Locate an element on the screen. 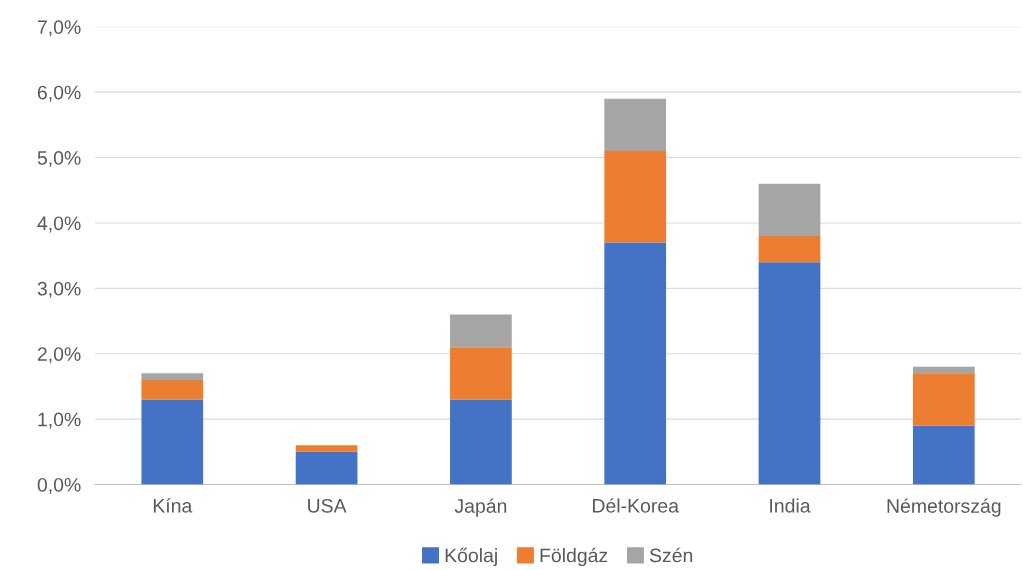  legend-label: Szén is located at coordinates (671, 555).